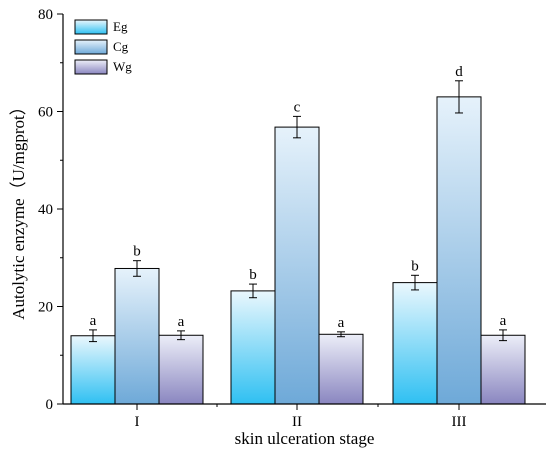 The height and width of the screenshot is (453, 550). I want to click on legend-label: Cg, so click(121, 46).